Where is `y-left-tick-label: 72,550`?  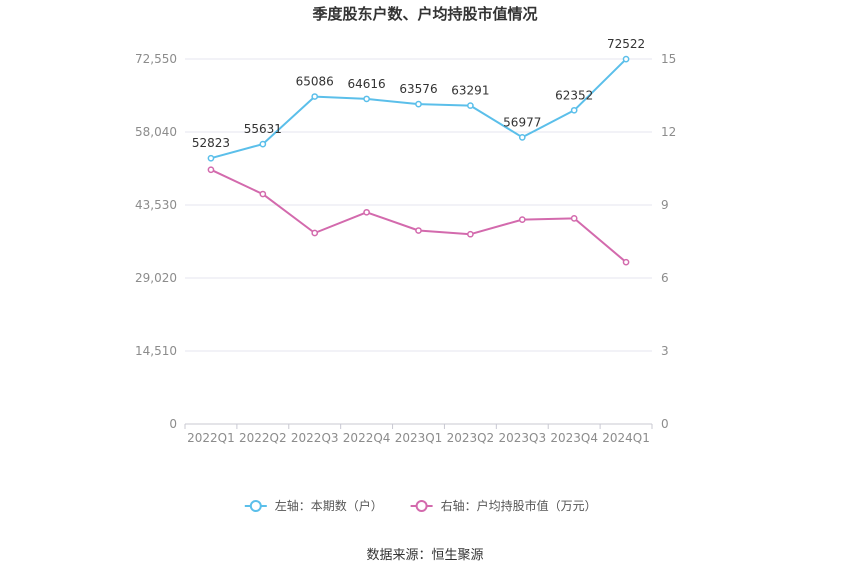 y-left-tick-label: 72,550 is located at coordinates (156, 59).